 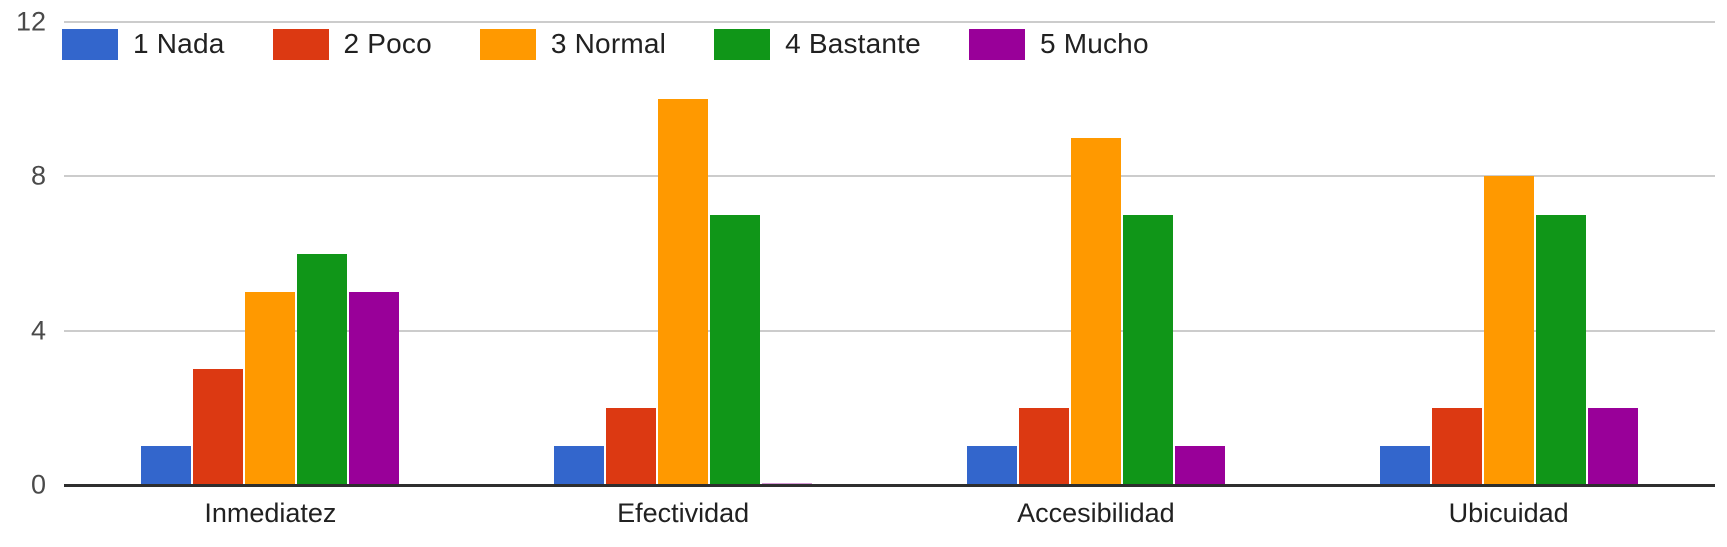 What do you see at coordinates (683, 513) in the screenshot?
I see `x-tick-label: Efectividad` at bounding box center [683, 513].